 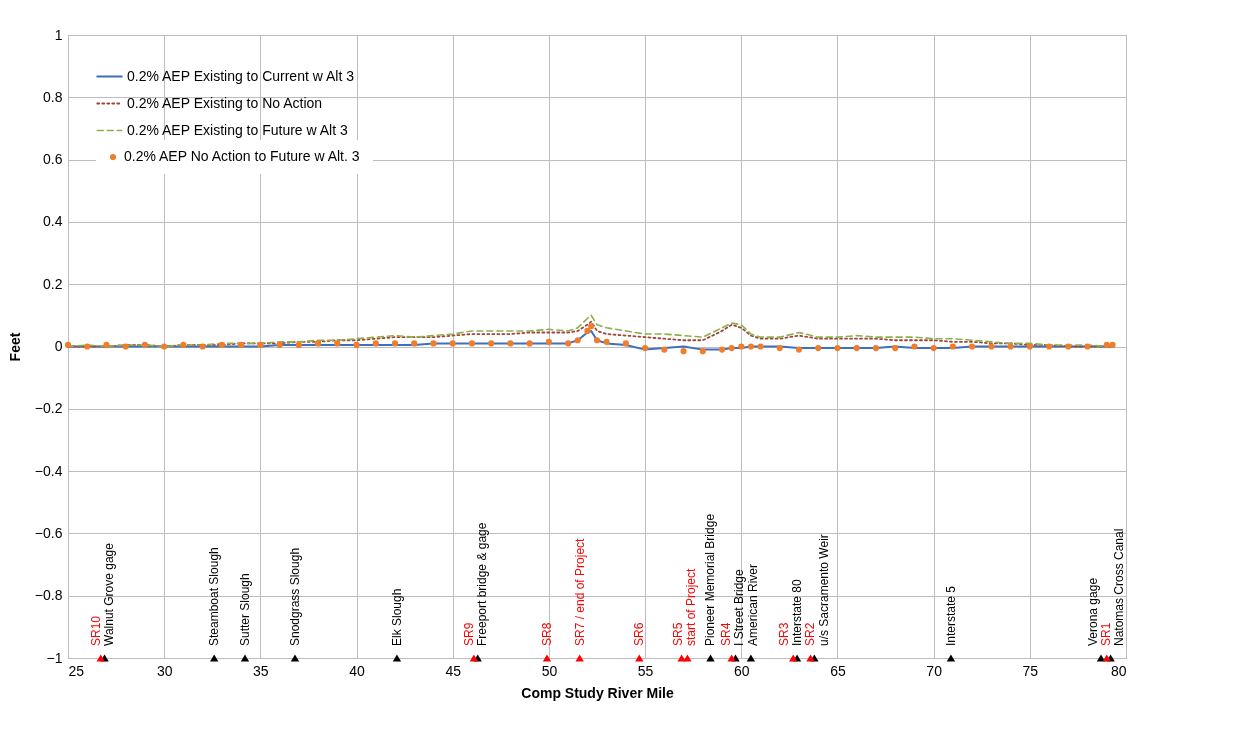 What do you see at coordinates (214, 596) in the screenshot?
I see `text: Steamboat Slough` at bounding box center [214, 596].